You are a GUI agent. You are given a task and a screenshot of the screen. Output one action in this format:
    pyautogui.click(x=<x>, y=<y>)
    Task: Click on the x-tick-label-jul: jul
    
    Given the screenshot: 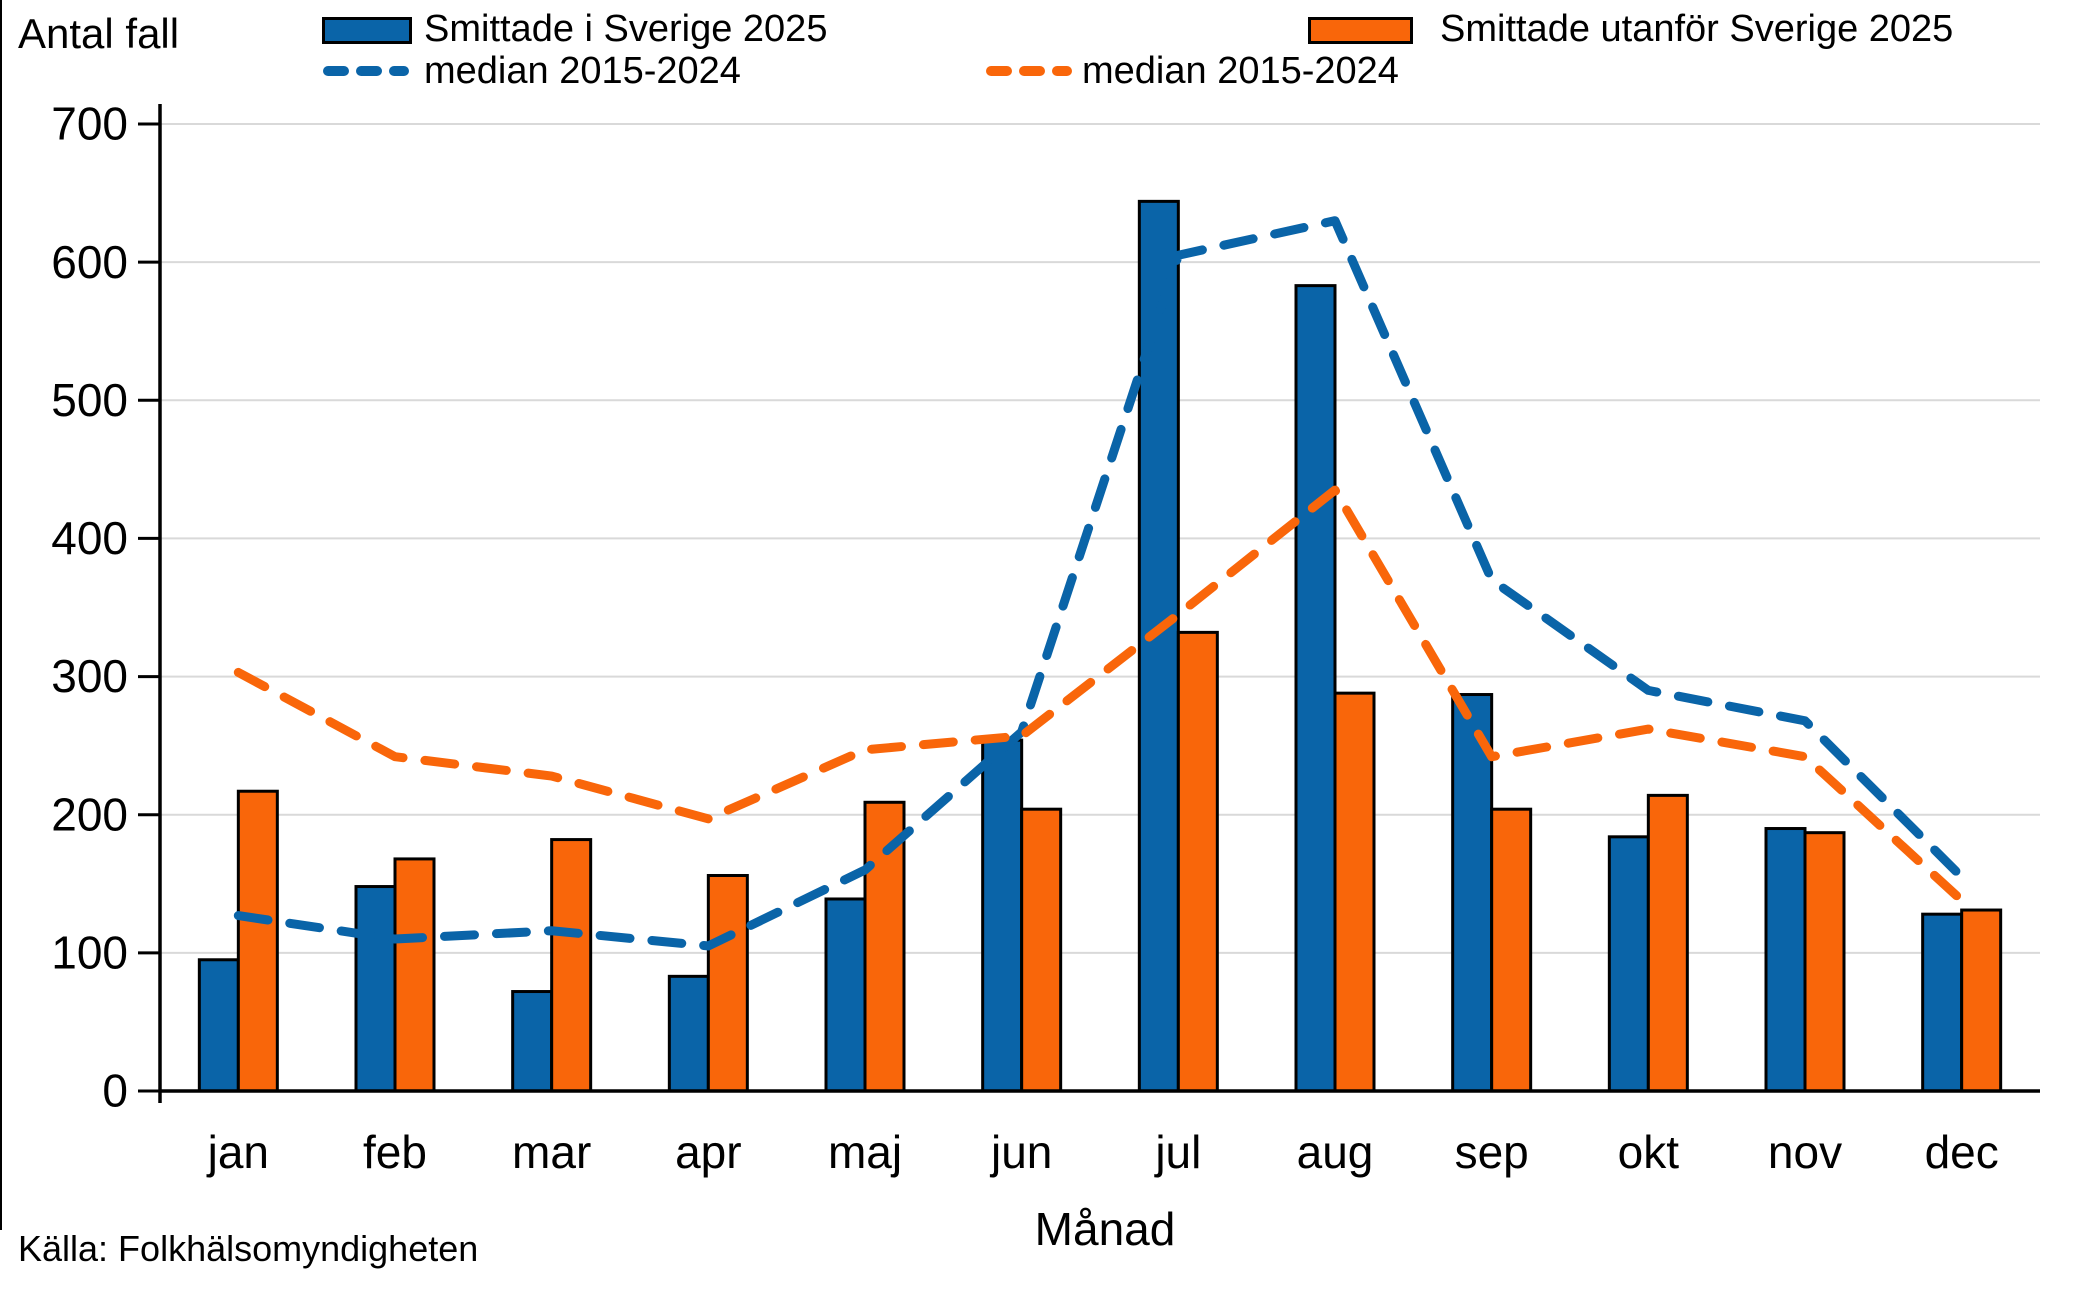 What is the action you would take?
    pyautogui.click(x=1177, y=1152)
    